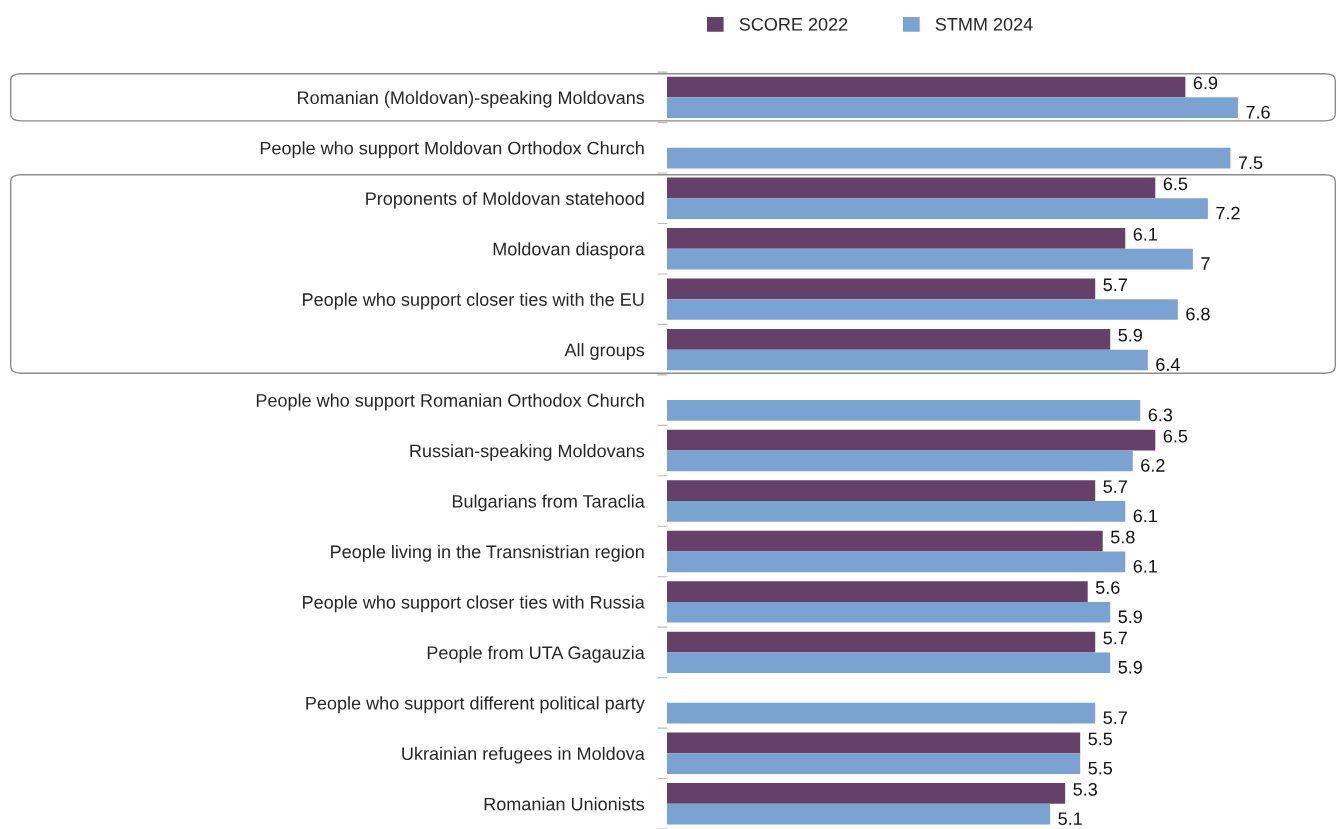  What do you see at coordinates (1205, 83) in the screenshot?
I see `data-label: 6.9` at bounding box center [1205, 83].